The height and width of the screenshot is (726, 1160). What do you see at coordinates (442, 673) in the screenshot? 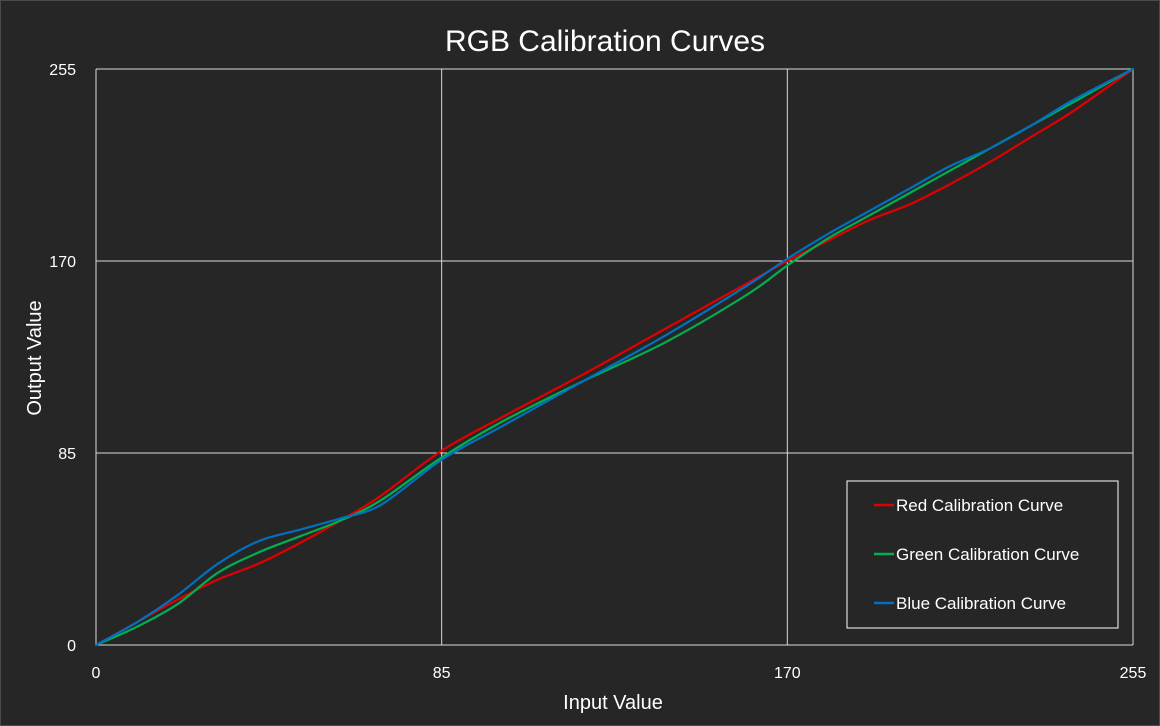
I see `x-tick-label: 85` at bounding box center [442, 673].